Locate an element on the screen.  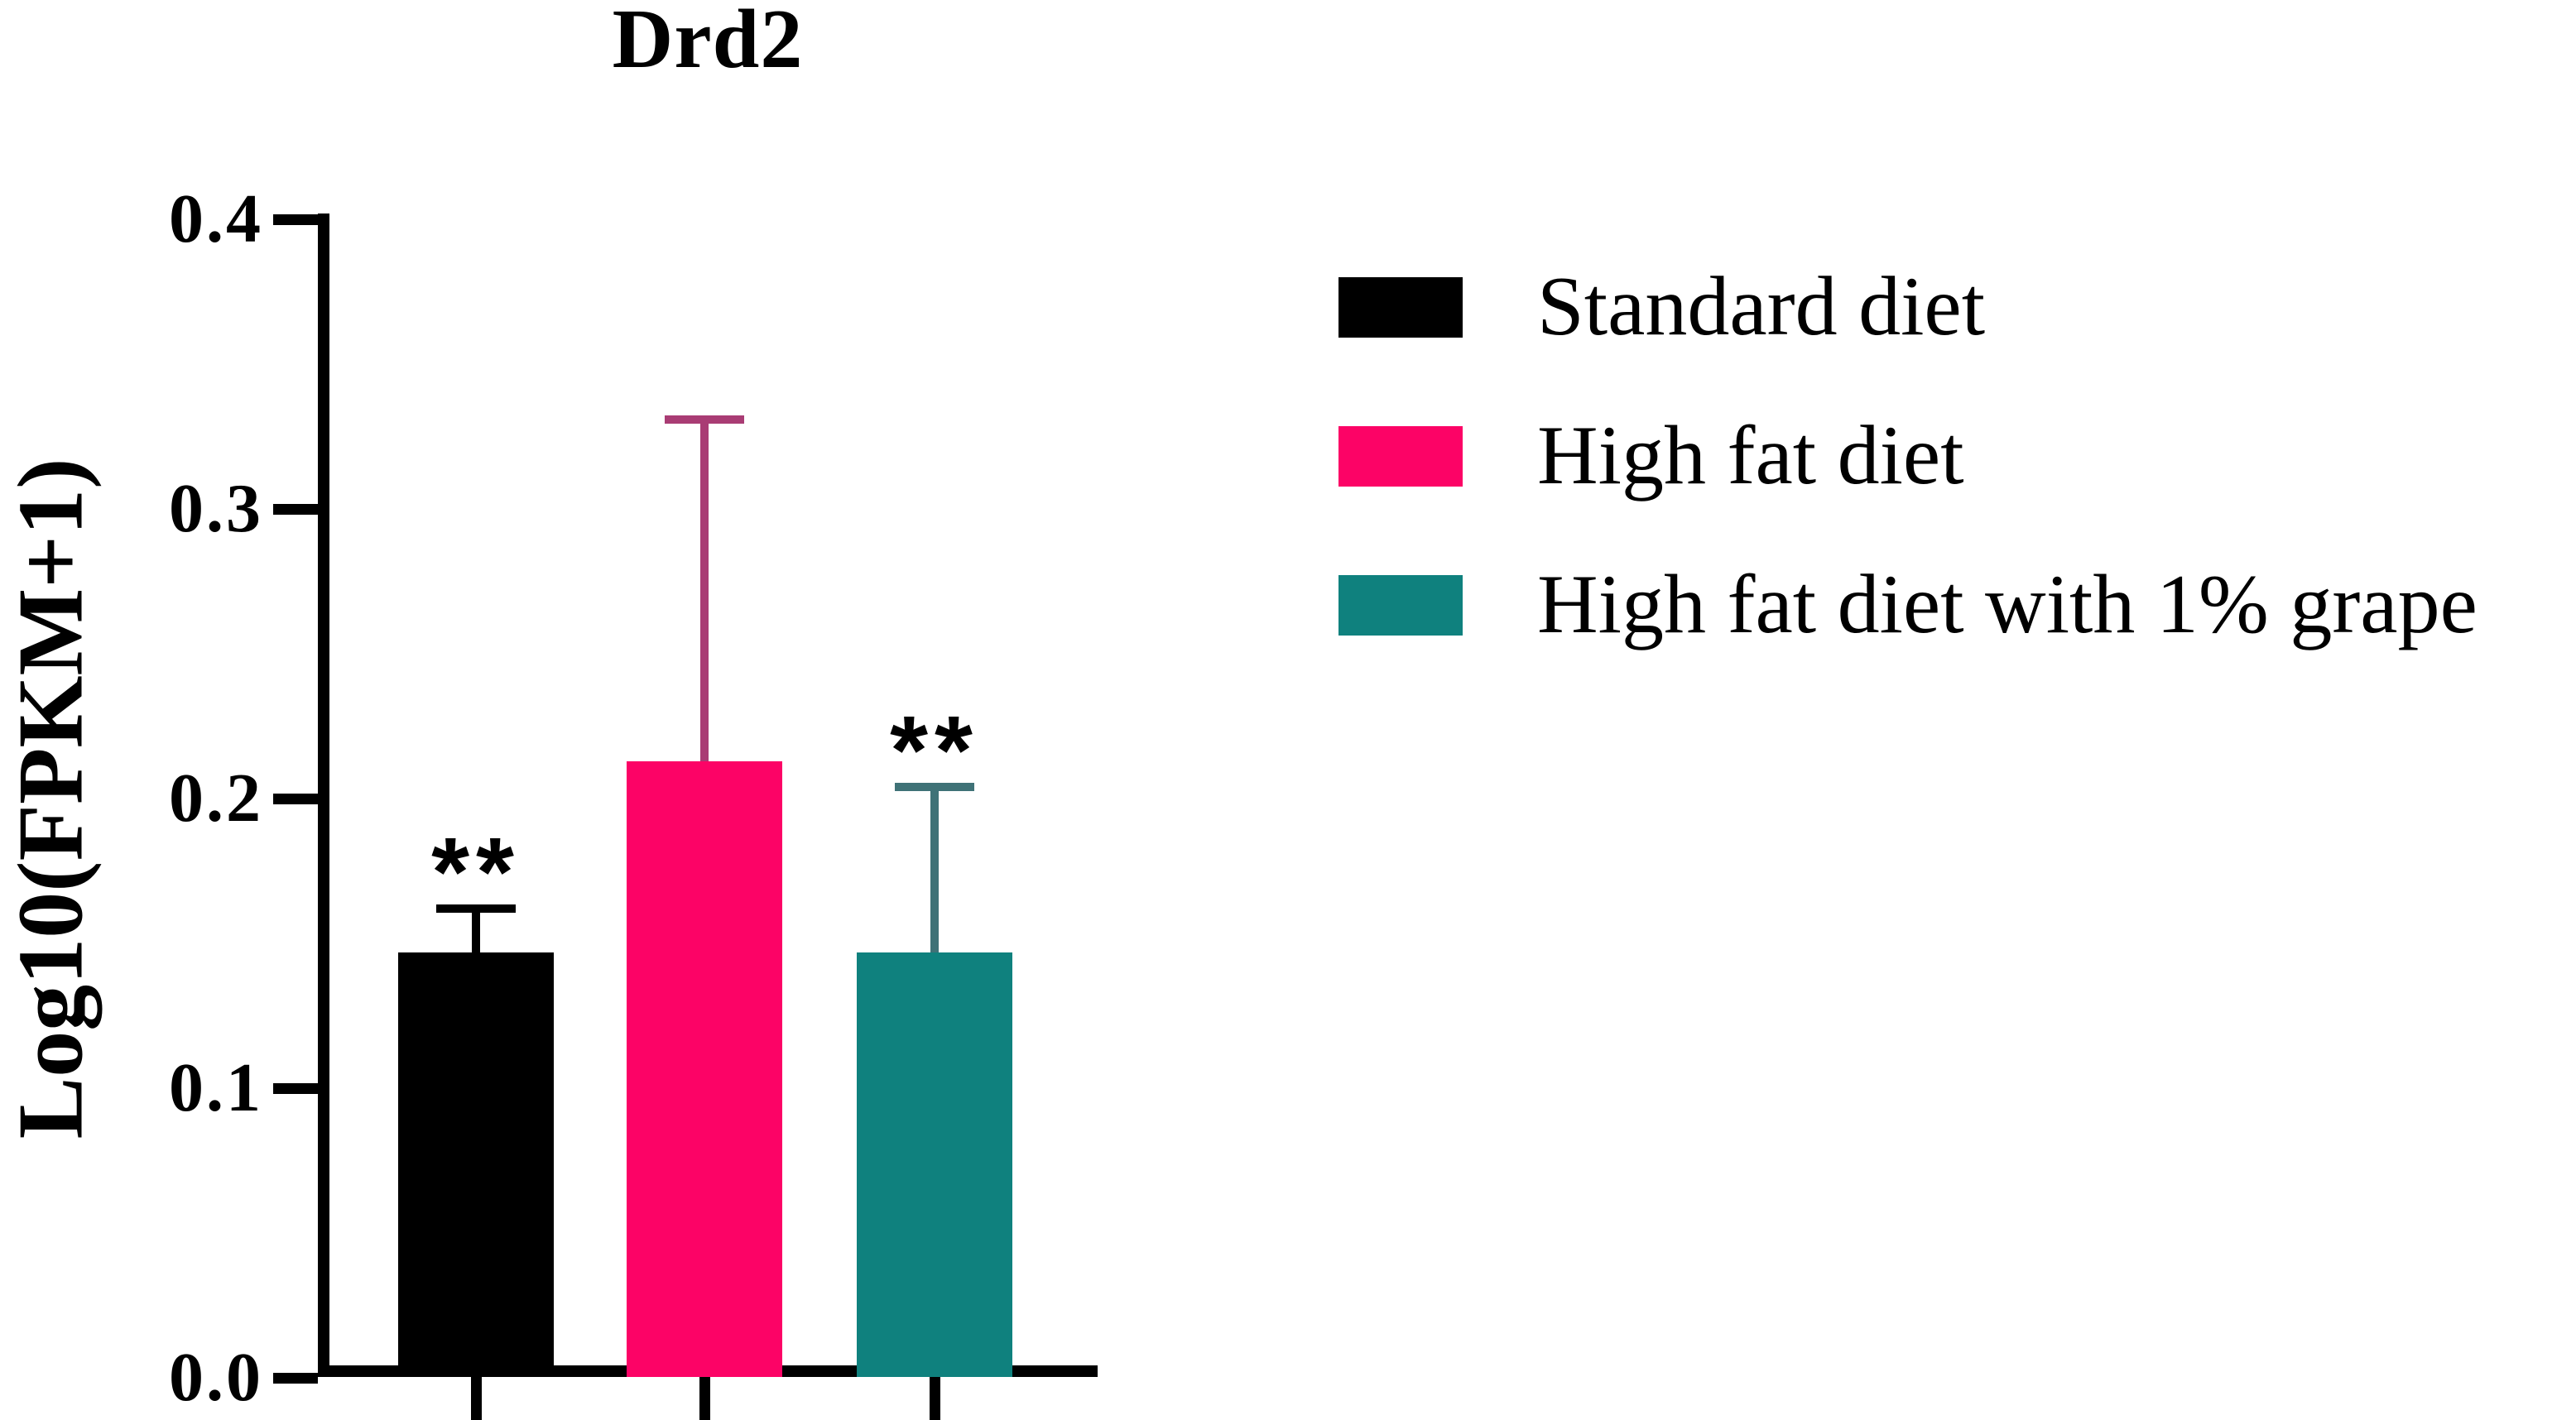
legend-label: High fat diet with 1% grape is located at coordinates (2007, 604).